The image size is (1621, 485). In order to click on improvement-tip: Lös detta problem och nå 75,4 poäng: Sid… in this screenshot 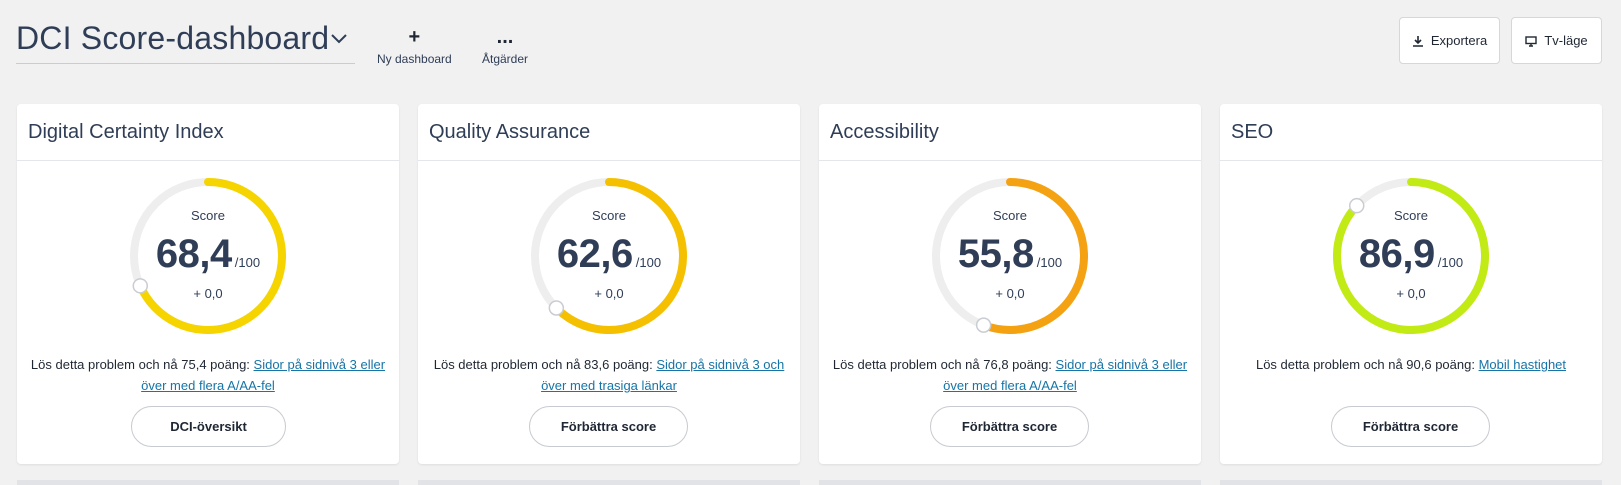, I will do `click(208, 375)`.